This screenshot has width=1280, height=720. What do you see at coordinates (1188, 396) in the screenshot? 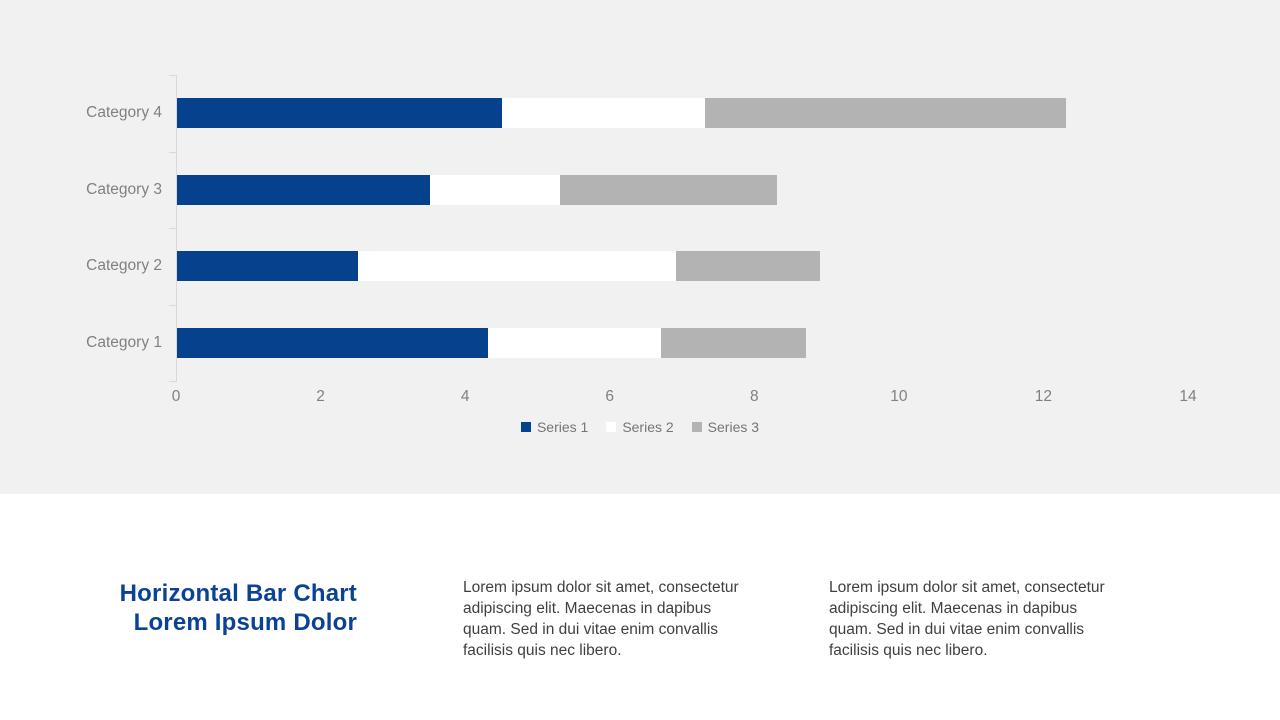
I see `x-axis-tick-label: 14` at bounding box center [1188, 396].